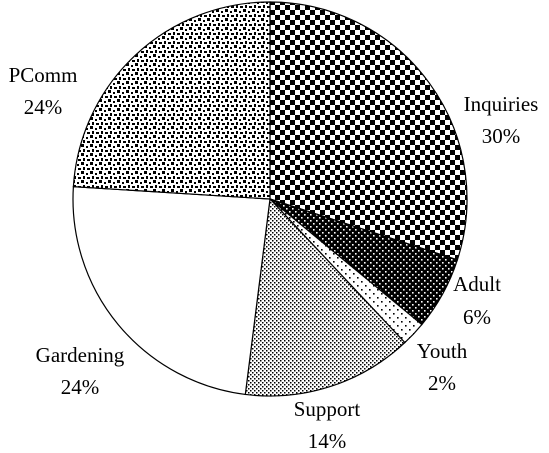  Describe the element at coordinates (442, 383) in the screenshot. I see `slice-percent-youth: 2%` at that location.